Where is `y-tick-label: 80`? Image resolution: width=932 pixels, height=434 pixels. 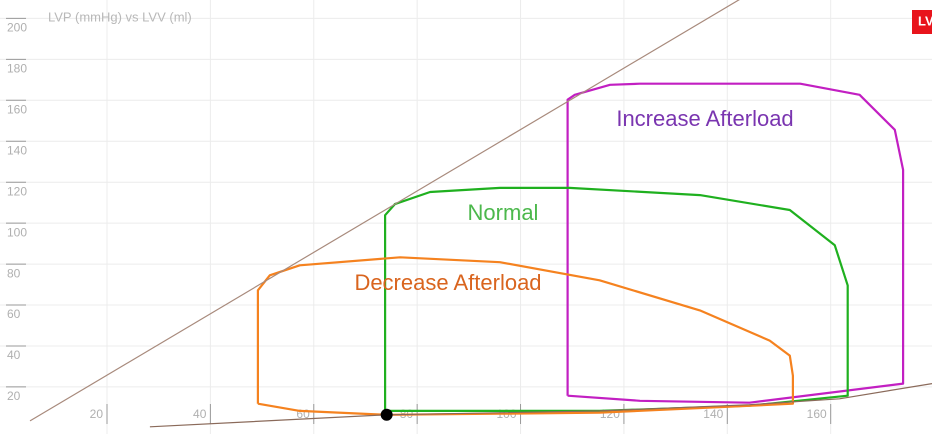 y-tick-label: 80 is located at coordinates (14, 273).